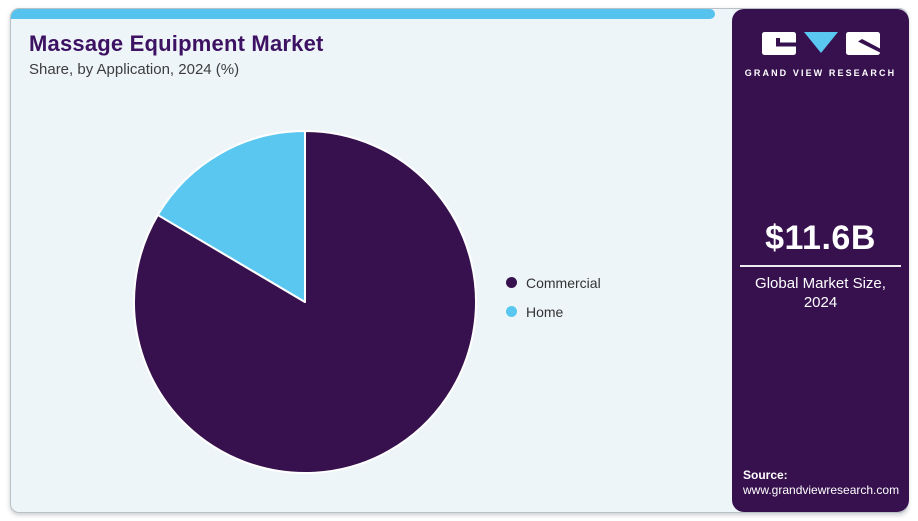  Describe the element at coordinates (176, 43) in the screenshot. I see `page-title: Massage Equipment Market` at that location.